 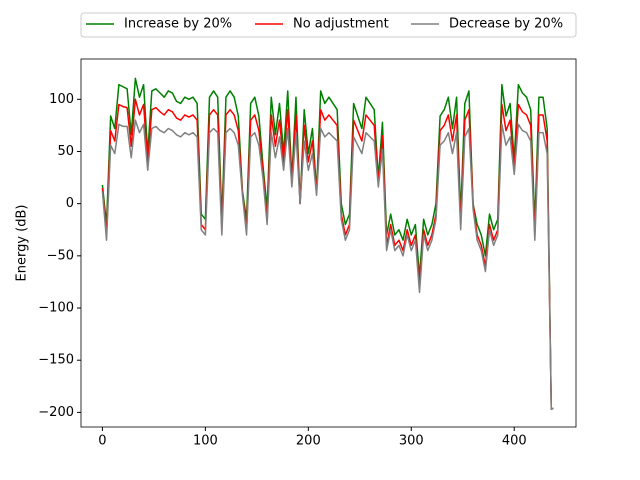 I want to click on x-tick-label: 100, so click(x=205, y=441).